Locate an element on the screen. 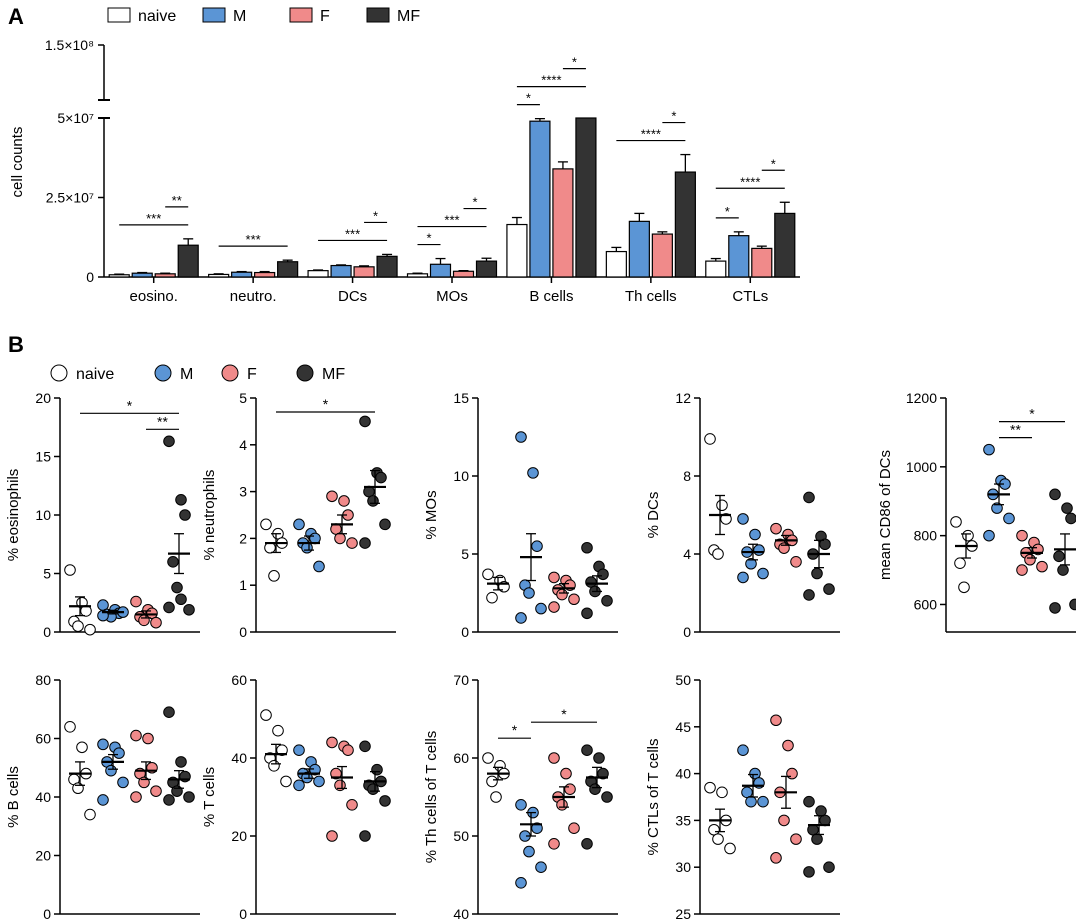  y-tick-label: 50 is located at coordinates (683, 680).